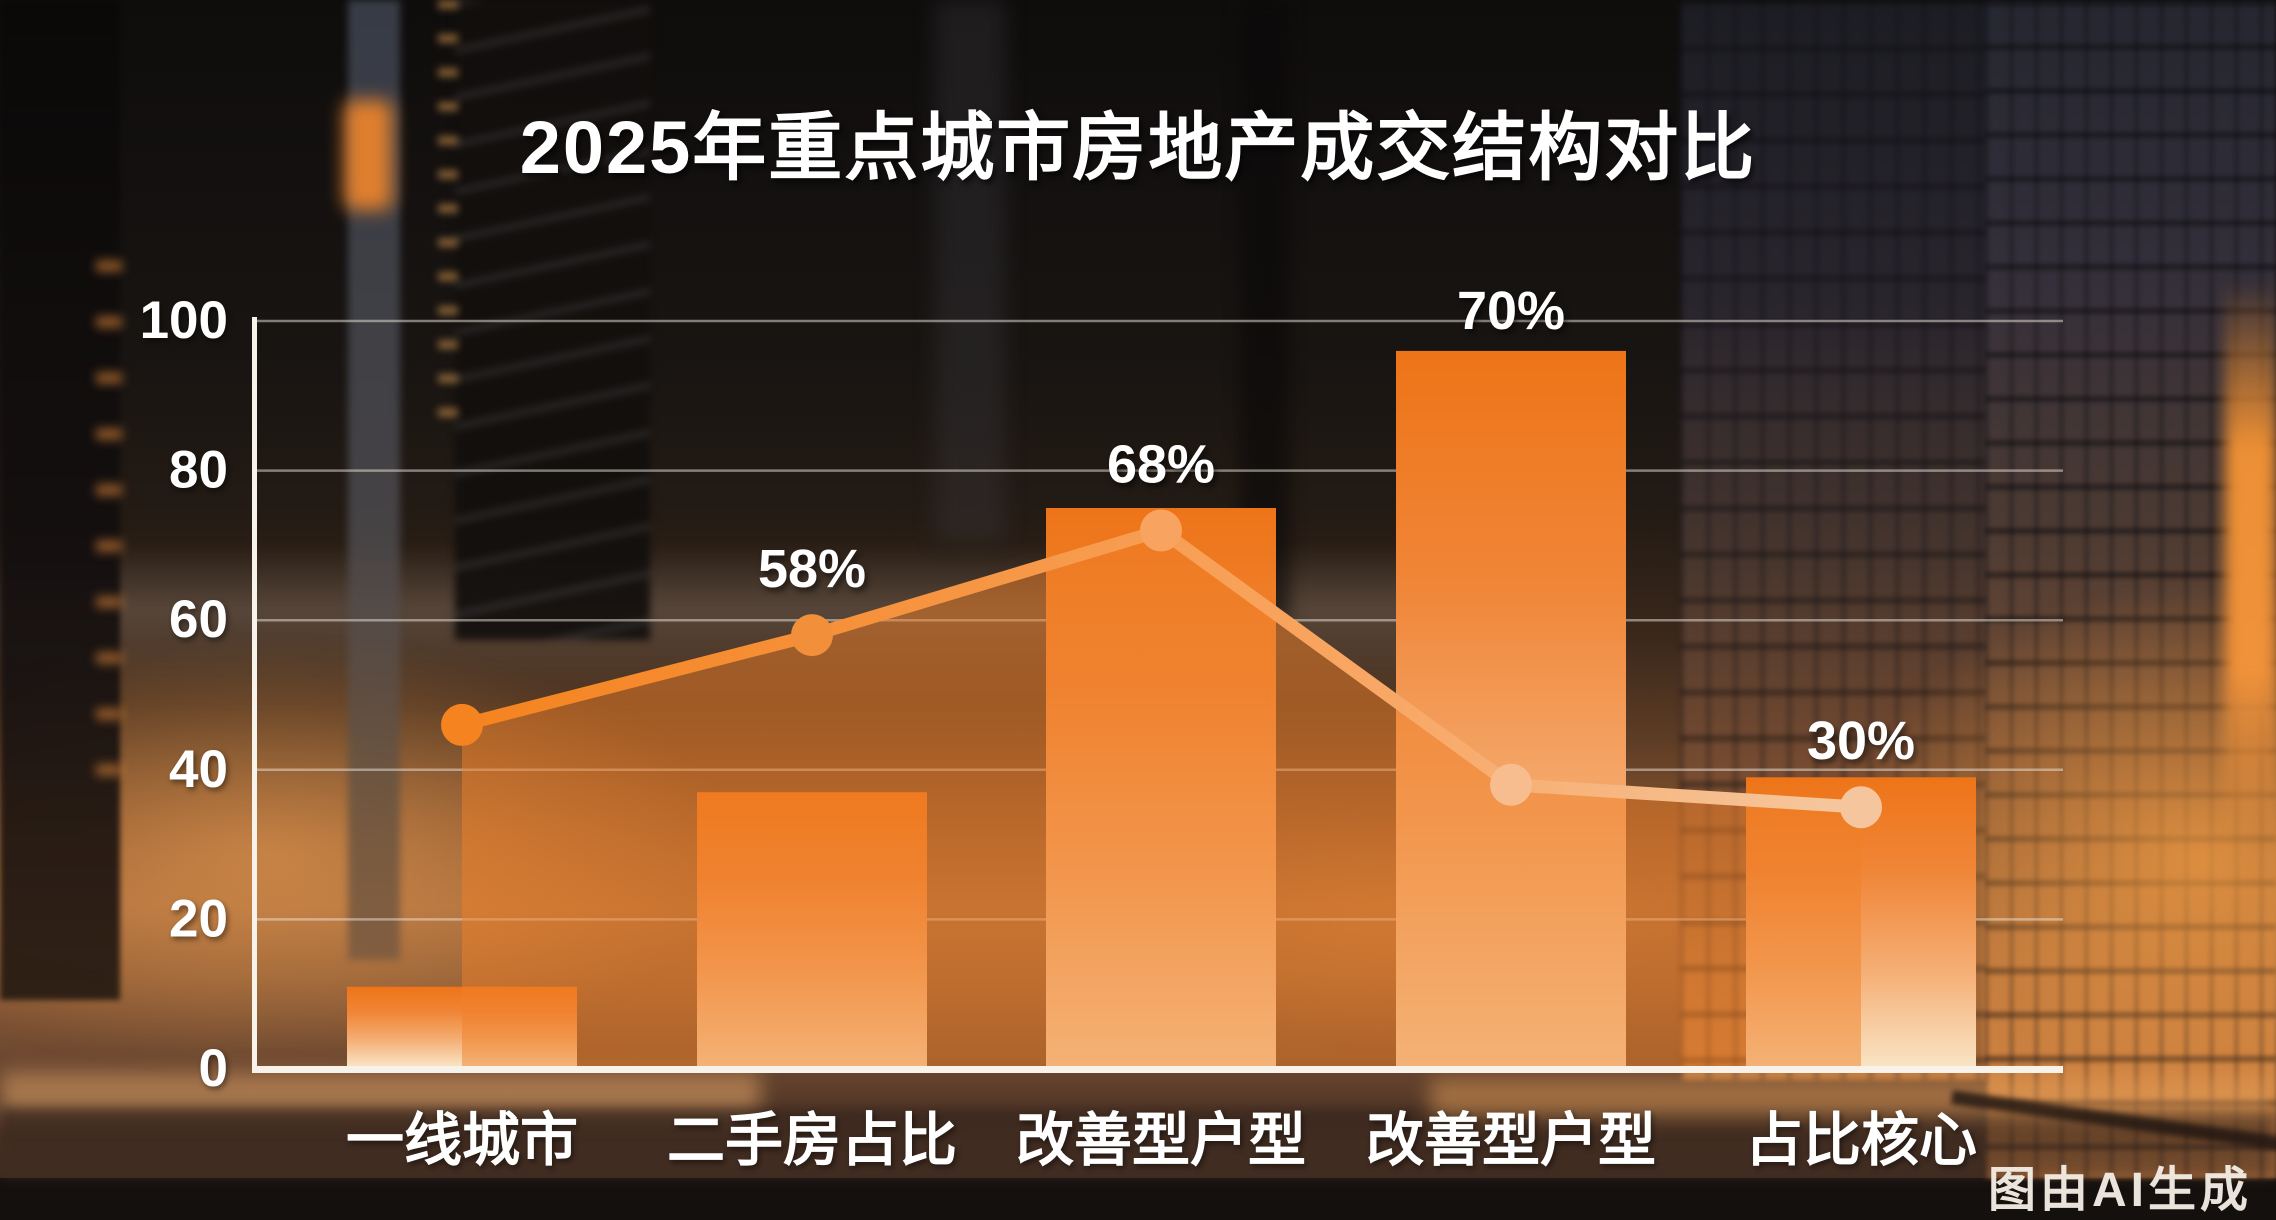 Image resolution: width=2276 pixels, height=1220 pixels. I want to click on y-tick-label-100: 100, so click(184, 320).